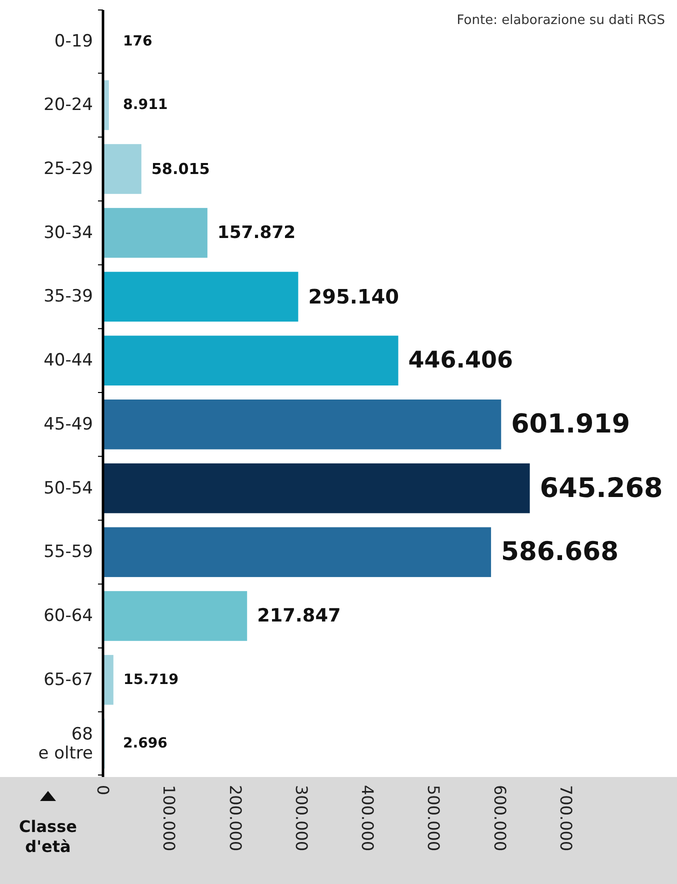 This screenshot has width=677, height=884. I want to click on y-tick-label: 55-59, so click(68, 552).